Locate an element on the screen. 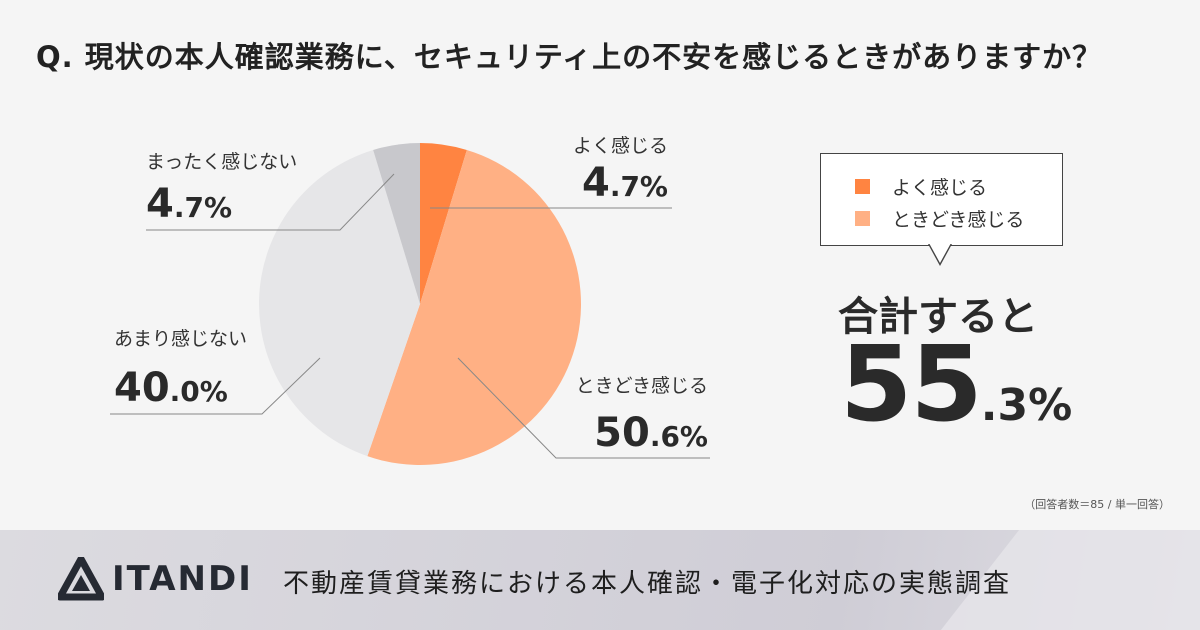  label-name-never: まったく感じない is located at coordinates (221, 162).